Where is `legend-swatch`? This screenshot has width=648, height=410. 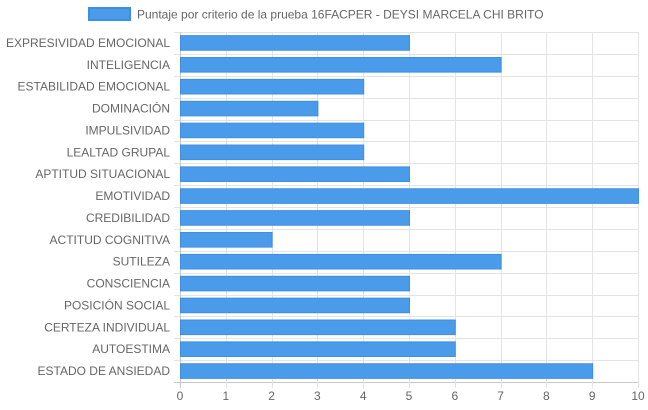
legend-swatch is located at coordinates (109, 14).